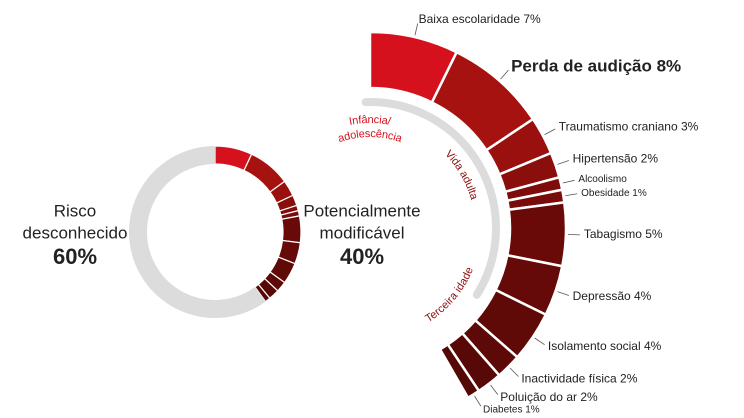  I want to click on stage-label: Terceira idade, so click(449, 295).